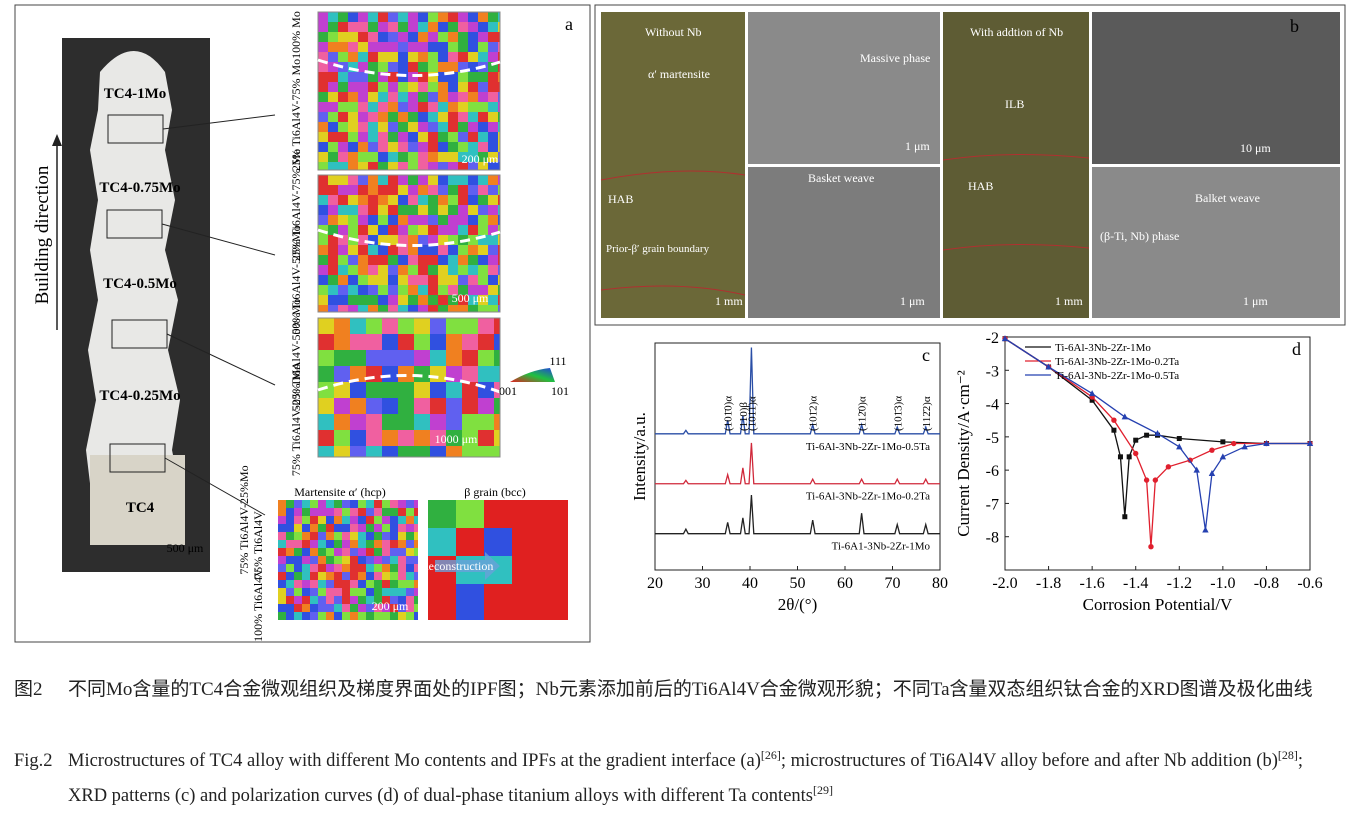 The width and height of the screenshot is (1353, 825). Describe the element at coordinates (814, 413) in the screenshot. I see `peak-label: (101̄2)α` at that location.